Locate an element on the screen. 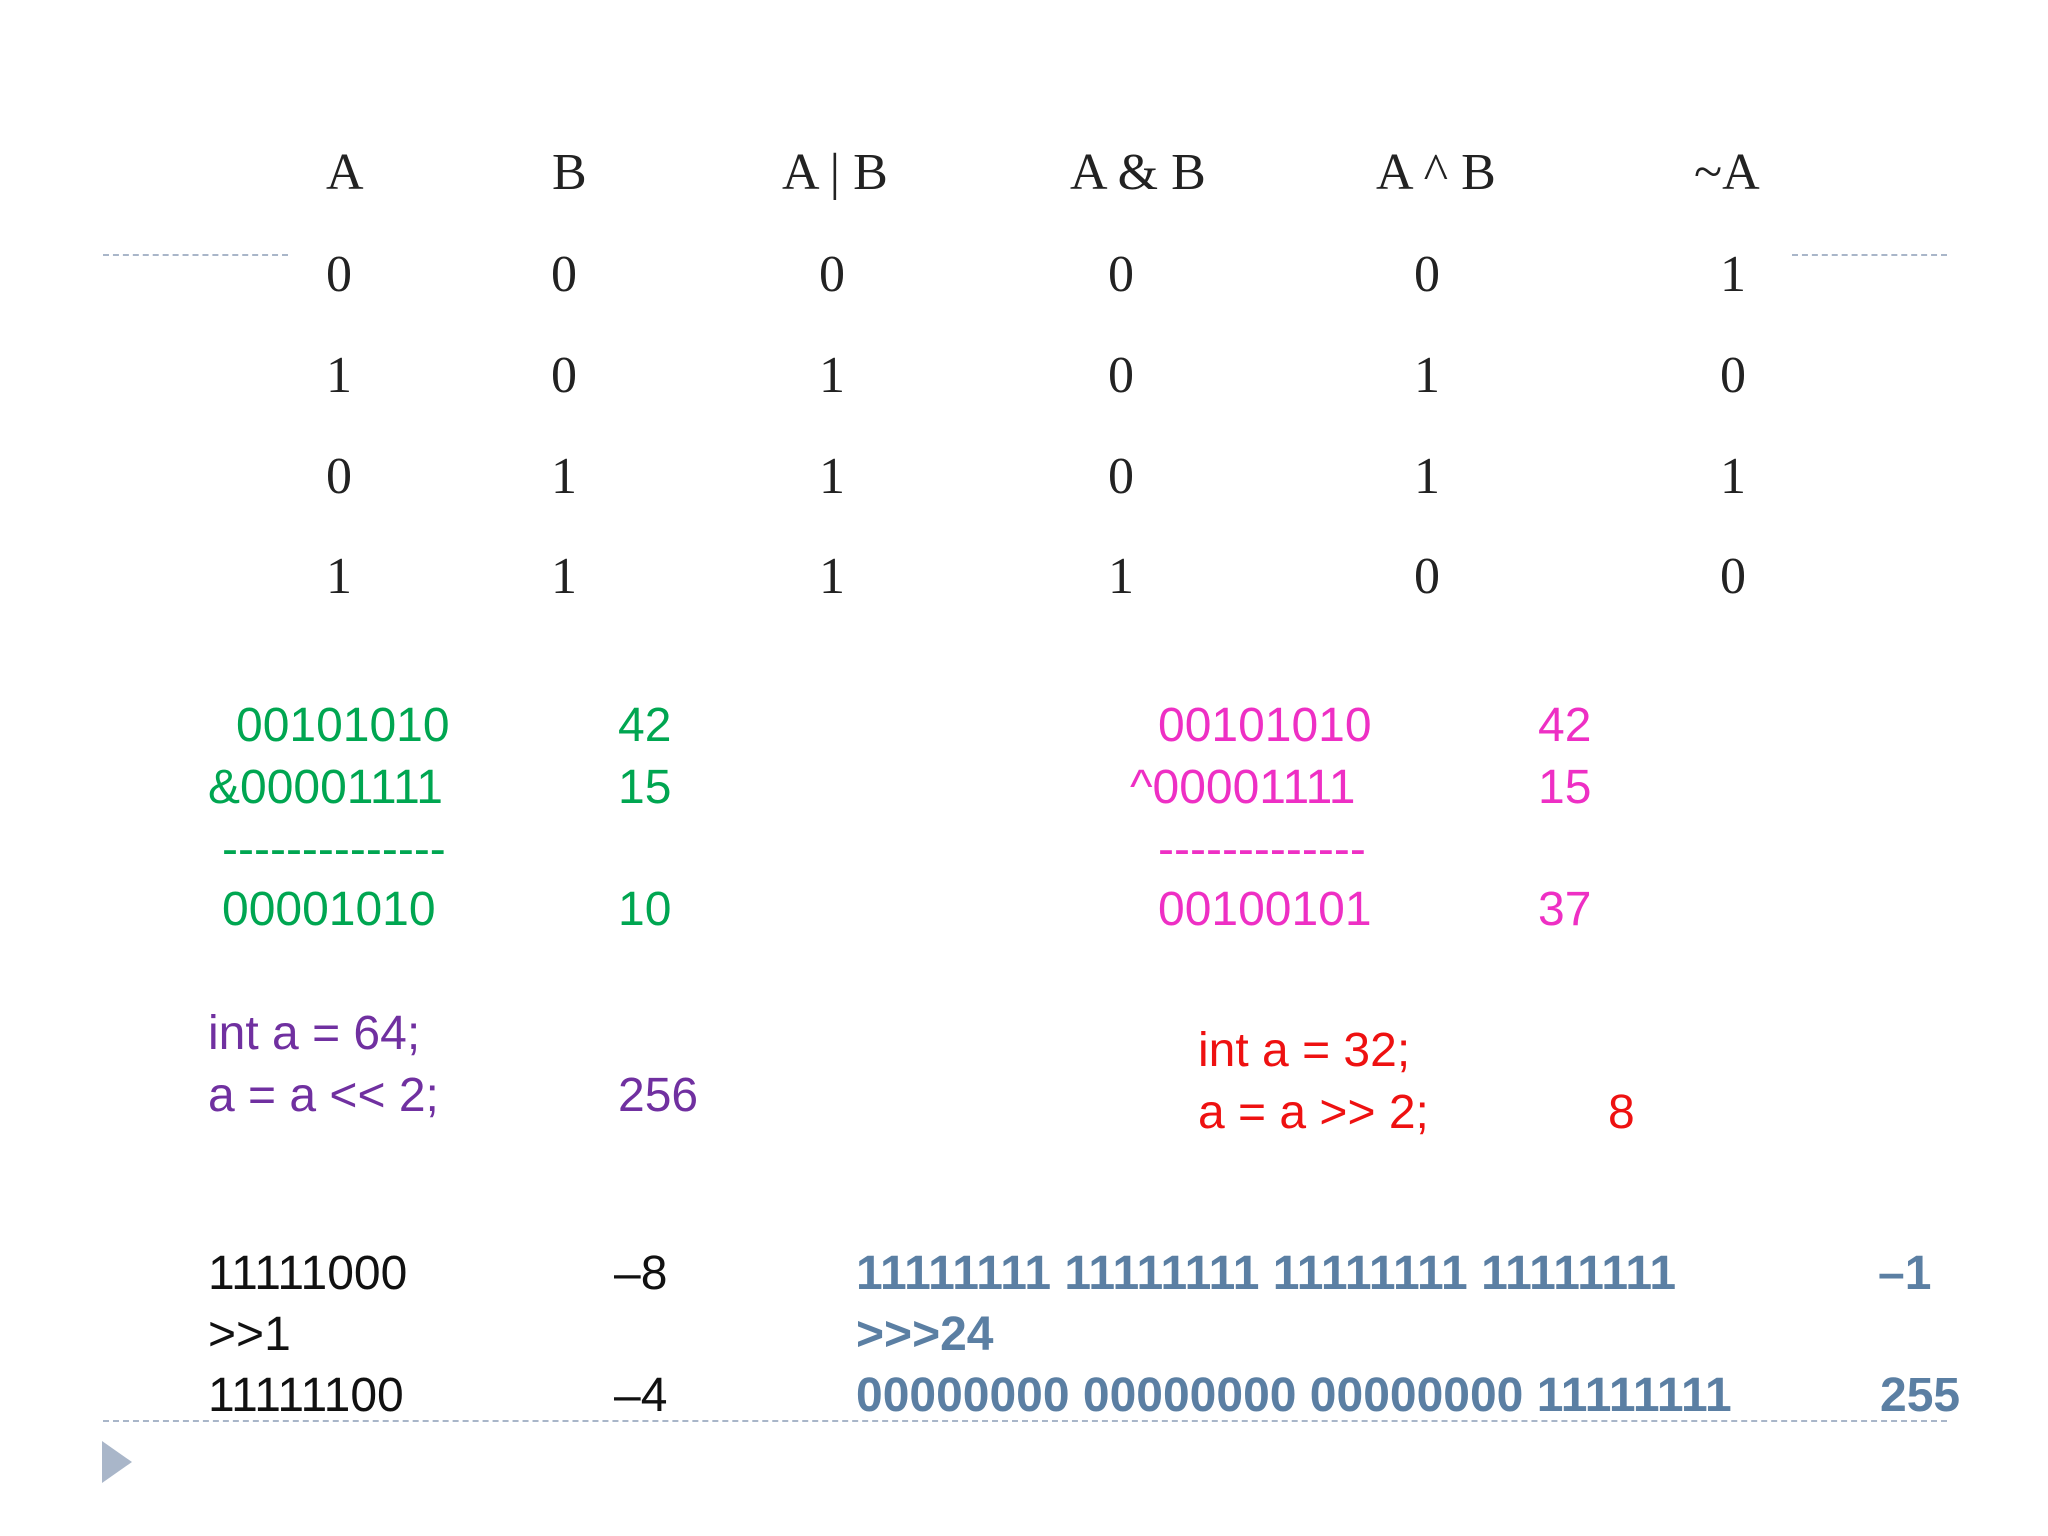  and-result-bits: 00001010 is located at coordinates (329, 909).